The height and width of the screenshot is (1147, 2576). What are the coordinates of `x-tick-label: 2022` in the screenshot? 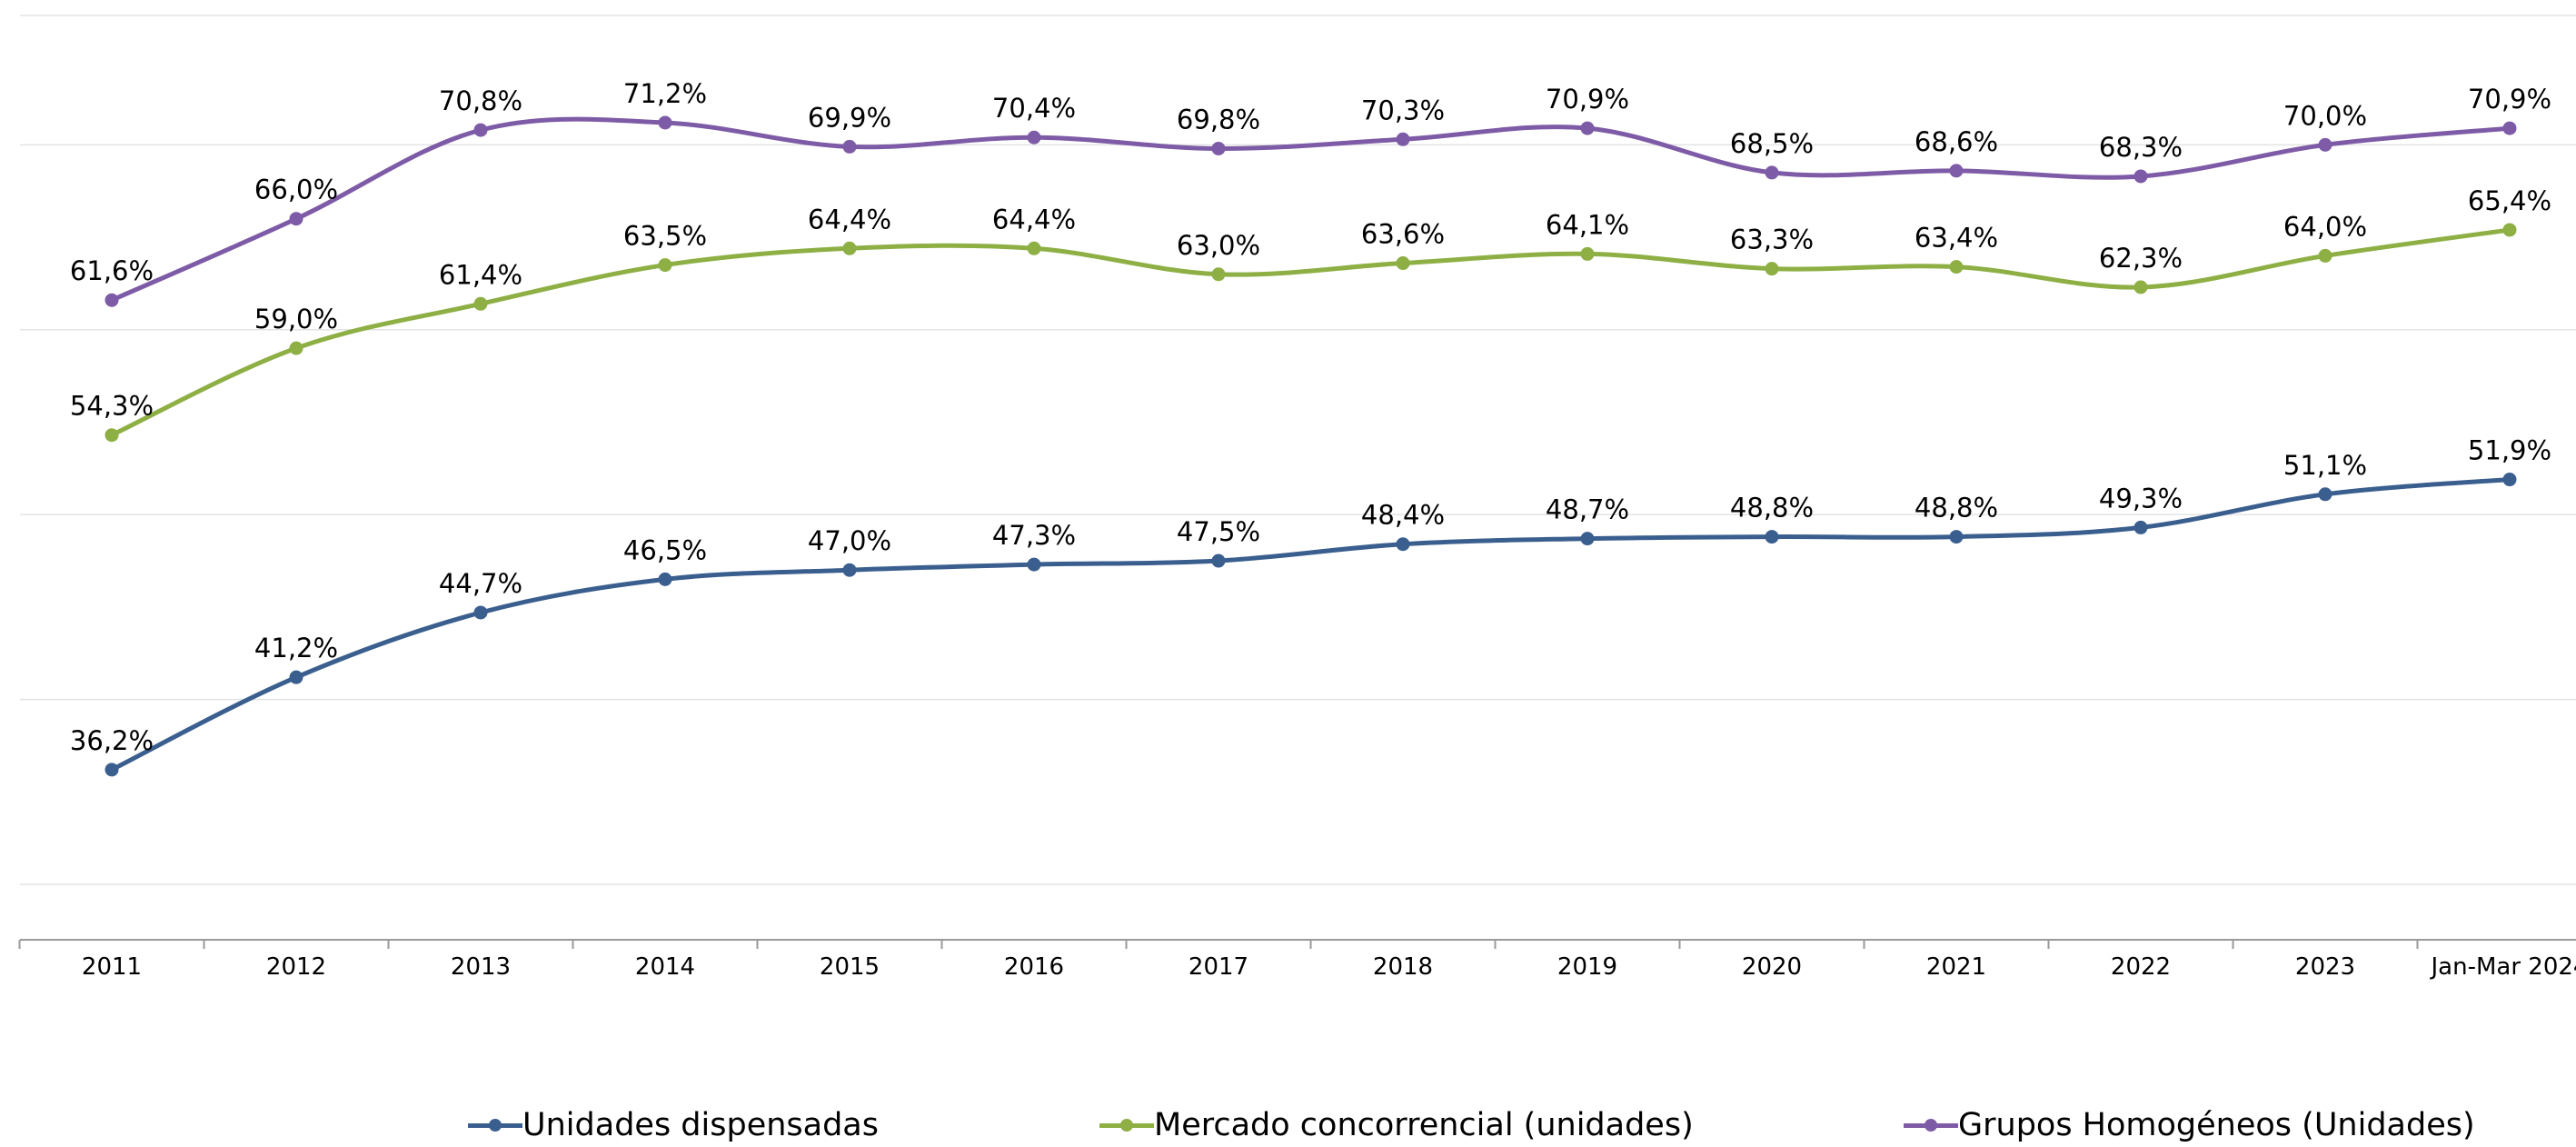 It's located at (2141, 967).